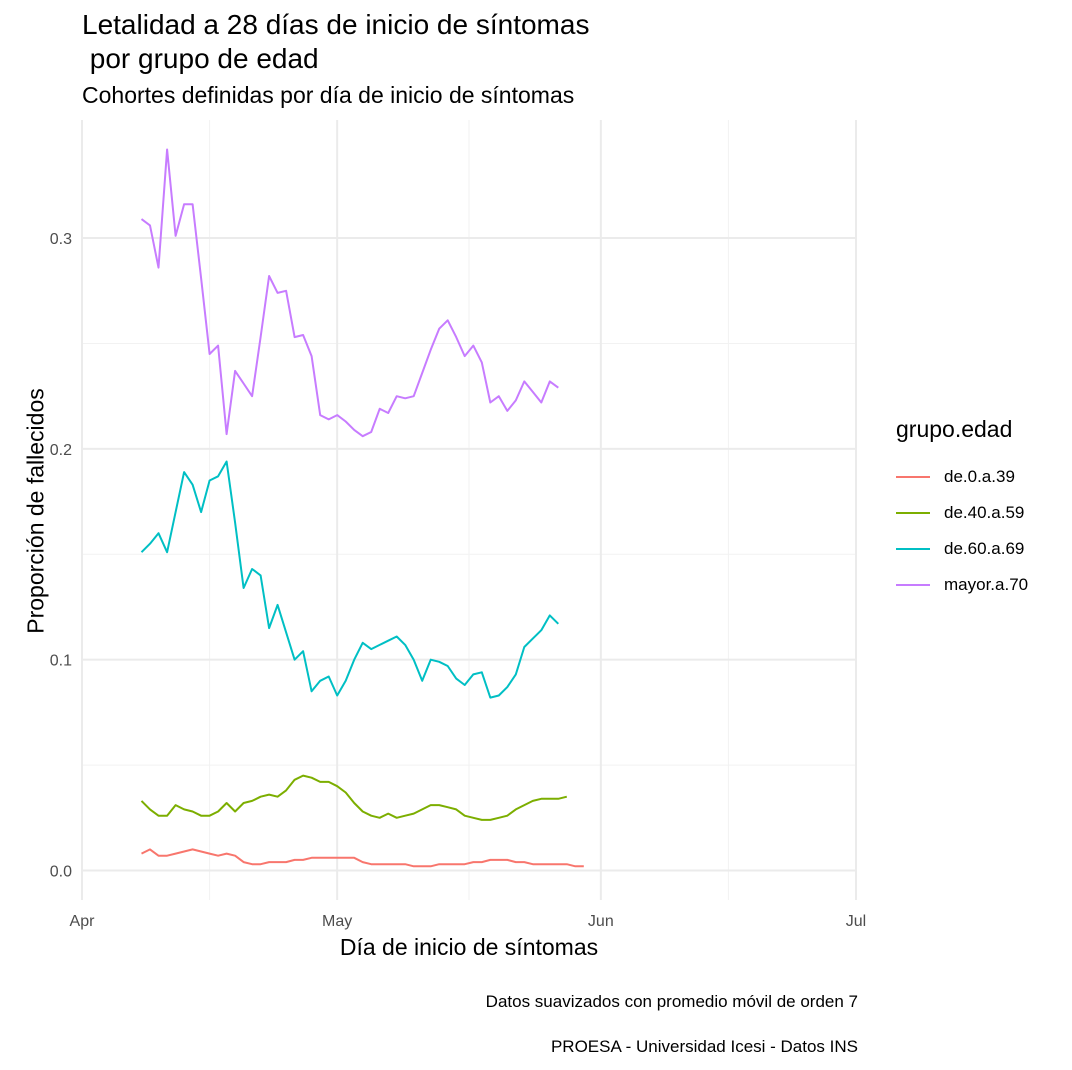 This screenshot has width=1072, height=1070. Describe the element at coordinates (61, 661) in the screenshot. I see `y-tick-label: 0.1` at that location.